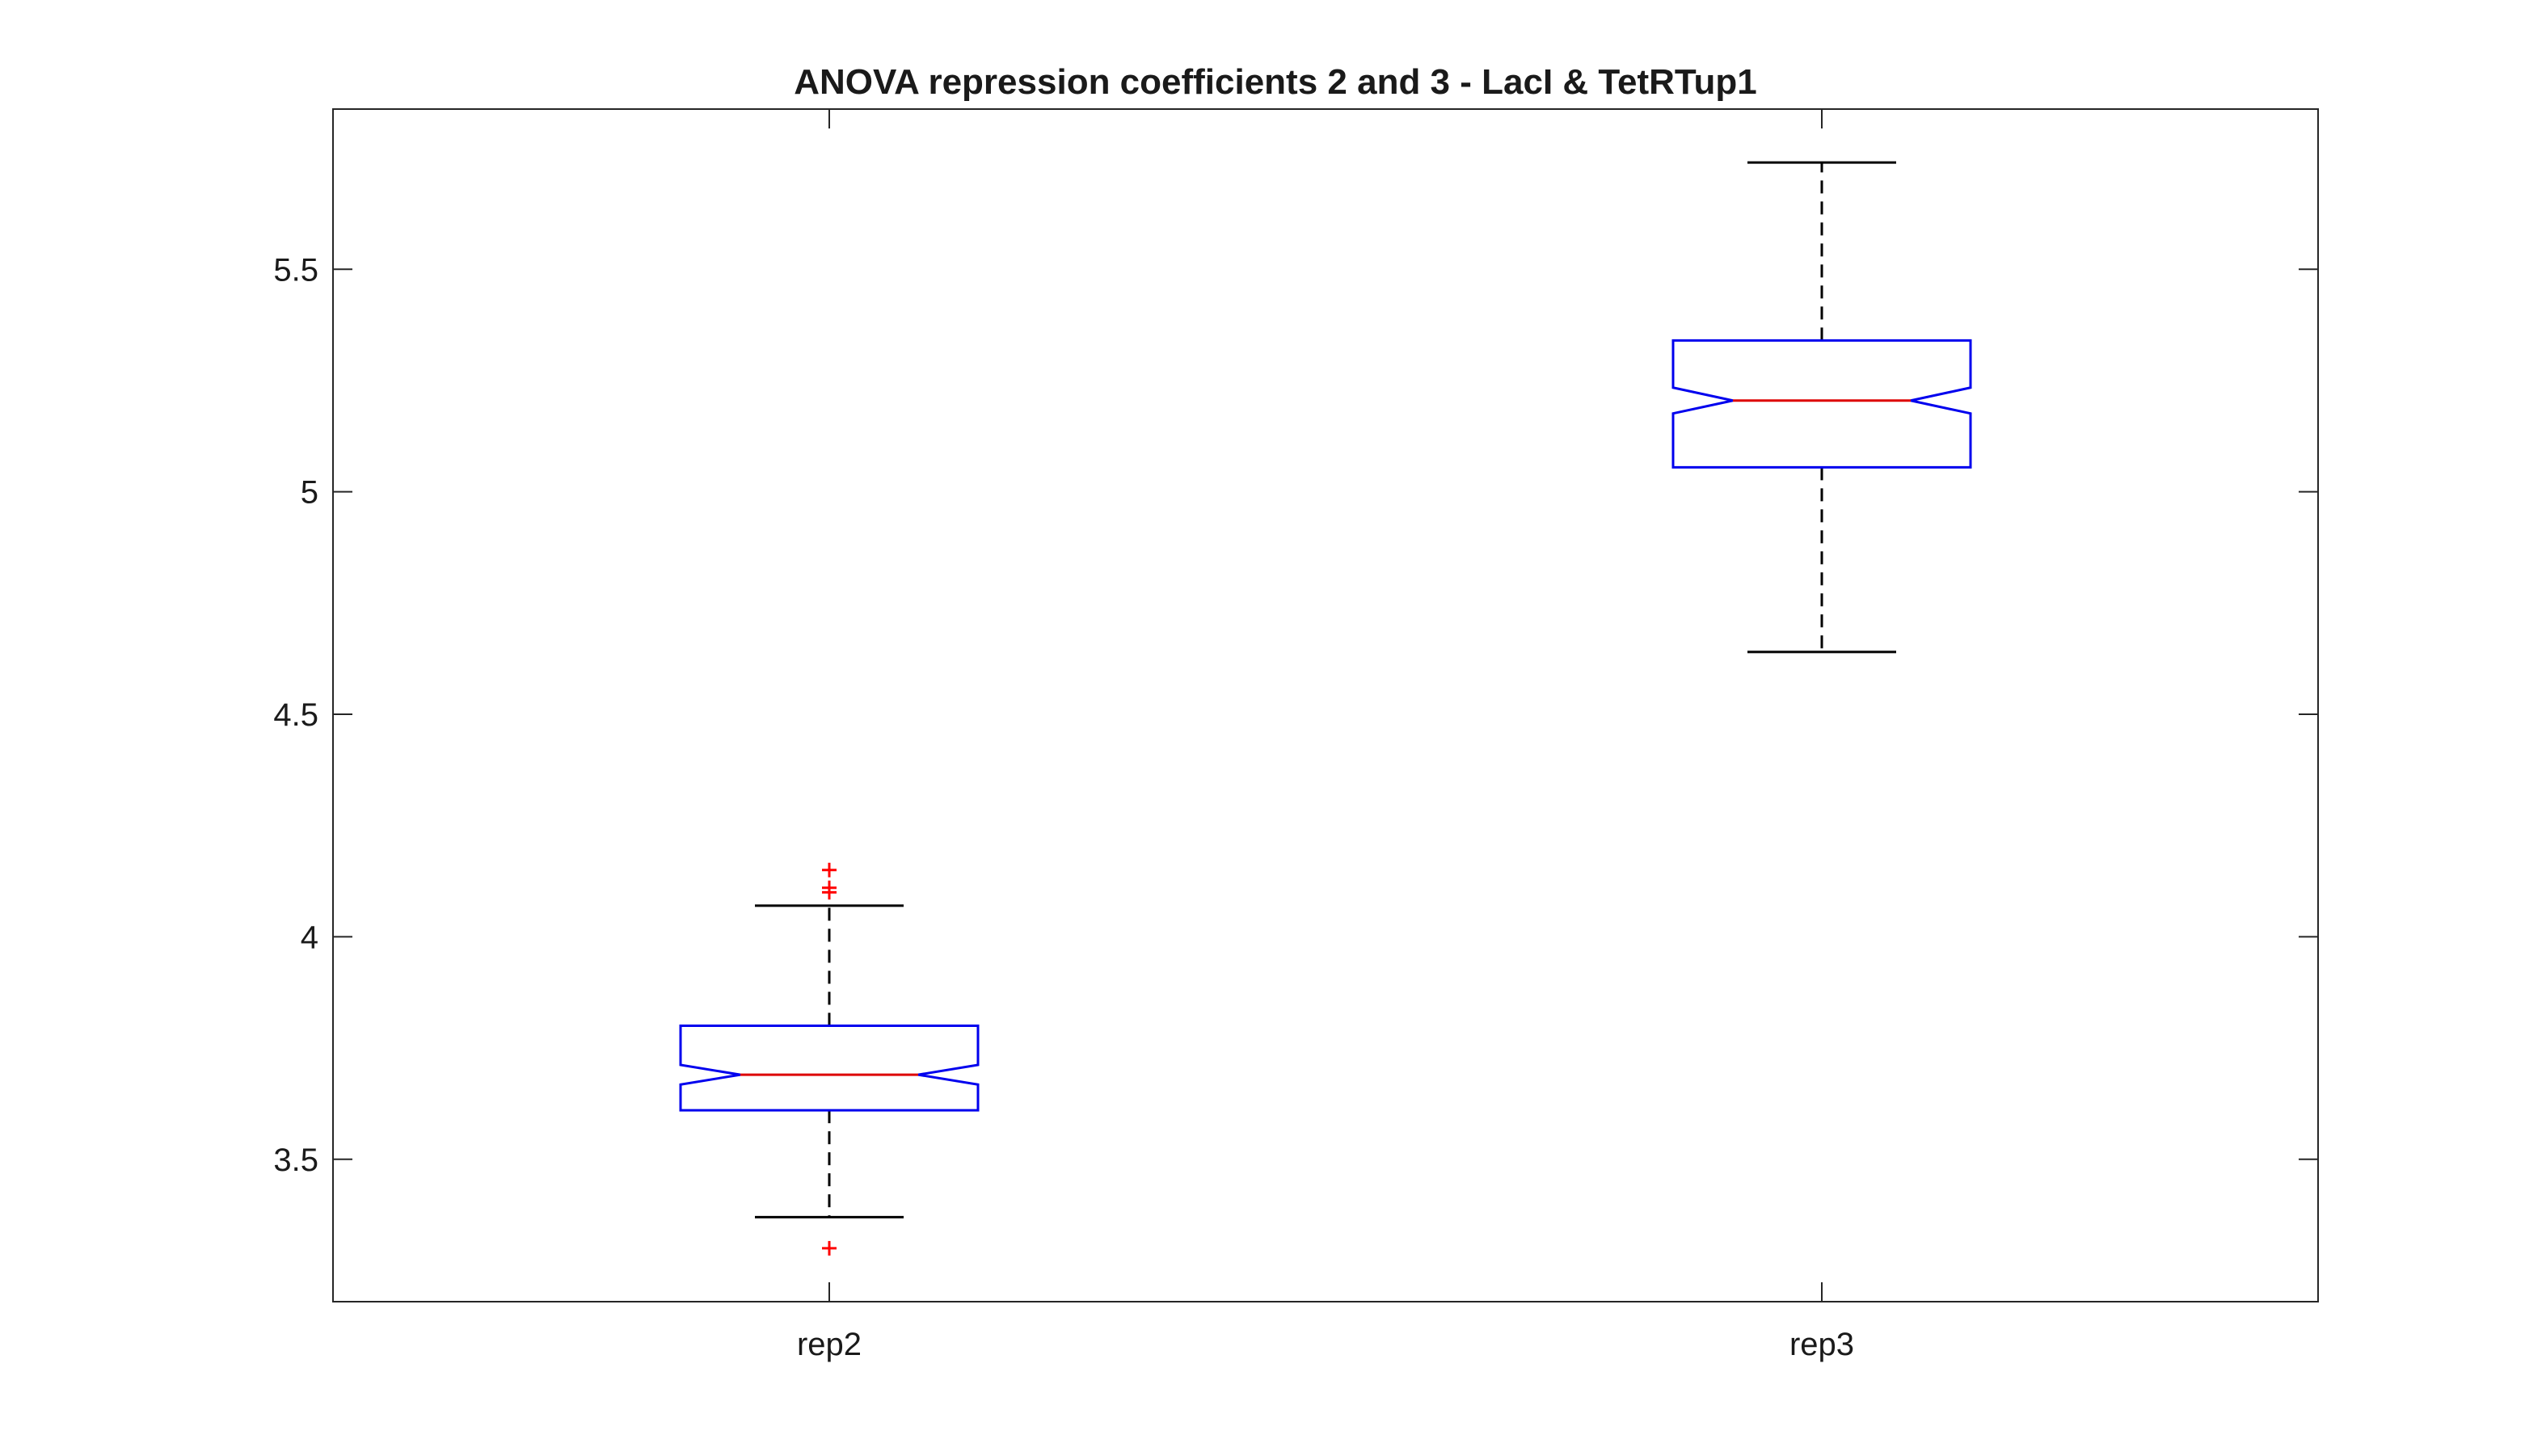 Image resolution: width=2546 pixels, height=1456 pixels. I want to click on y-tick-label: 5.5, so click(295, 270).